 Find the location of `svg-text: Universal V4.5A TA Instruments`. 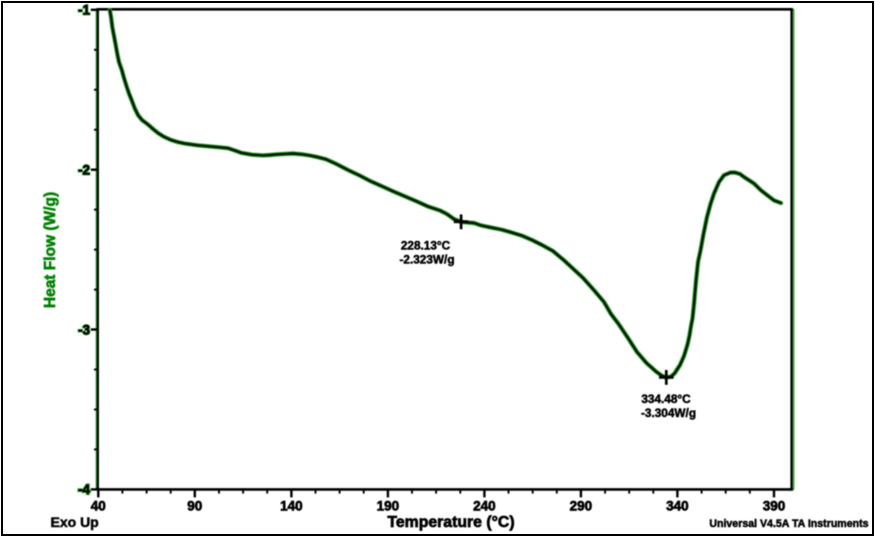

svg-text: Universal V4.5A TA Instruments is located at coordinates (788, 524).